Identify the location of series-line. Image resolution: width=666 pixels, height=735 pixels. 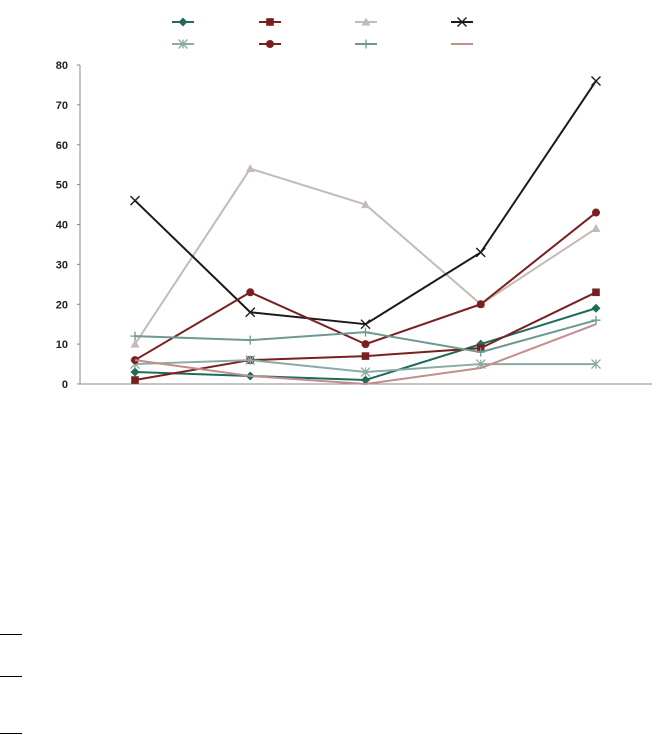
(365, 354).